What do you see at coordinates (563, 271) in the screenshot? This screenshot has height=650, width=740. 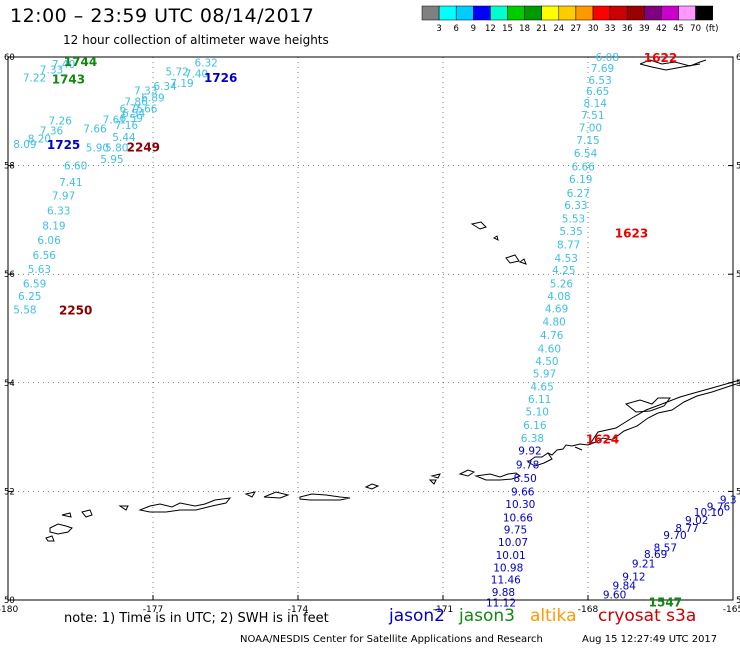 I see `swh-value: 4.25` at bounding box center [563, 271].